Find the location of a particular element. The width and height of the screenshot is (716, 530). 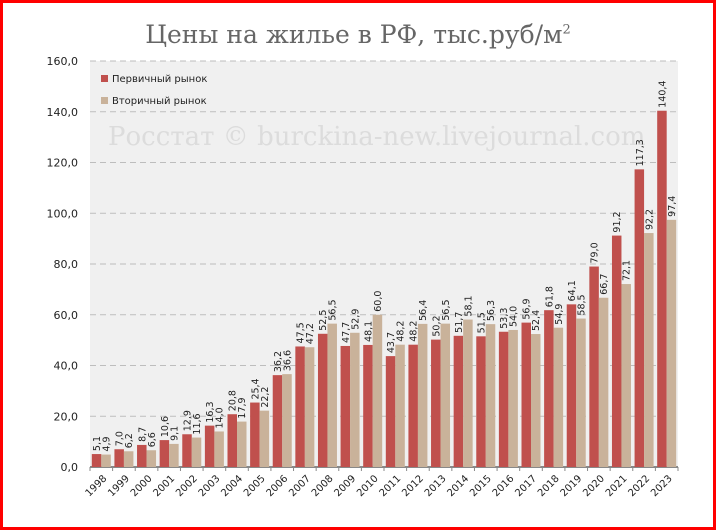

data-label: 9,1 is located at coordinates (174, 433).